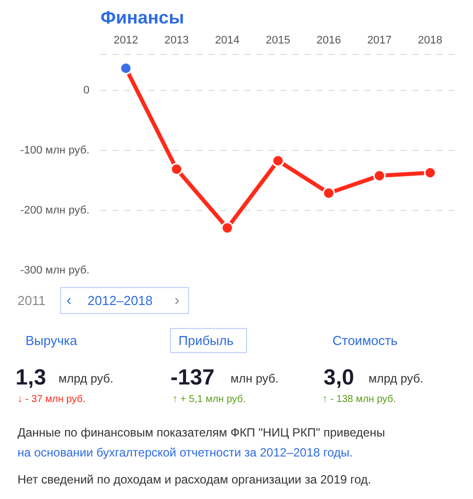 This screenshot has height=499, width=473. I want to click on y-tick-label: -300 млн руб., so click(55, 270).